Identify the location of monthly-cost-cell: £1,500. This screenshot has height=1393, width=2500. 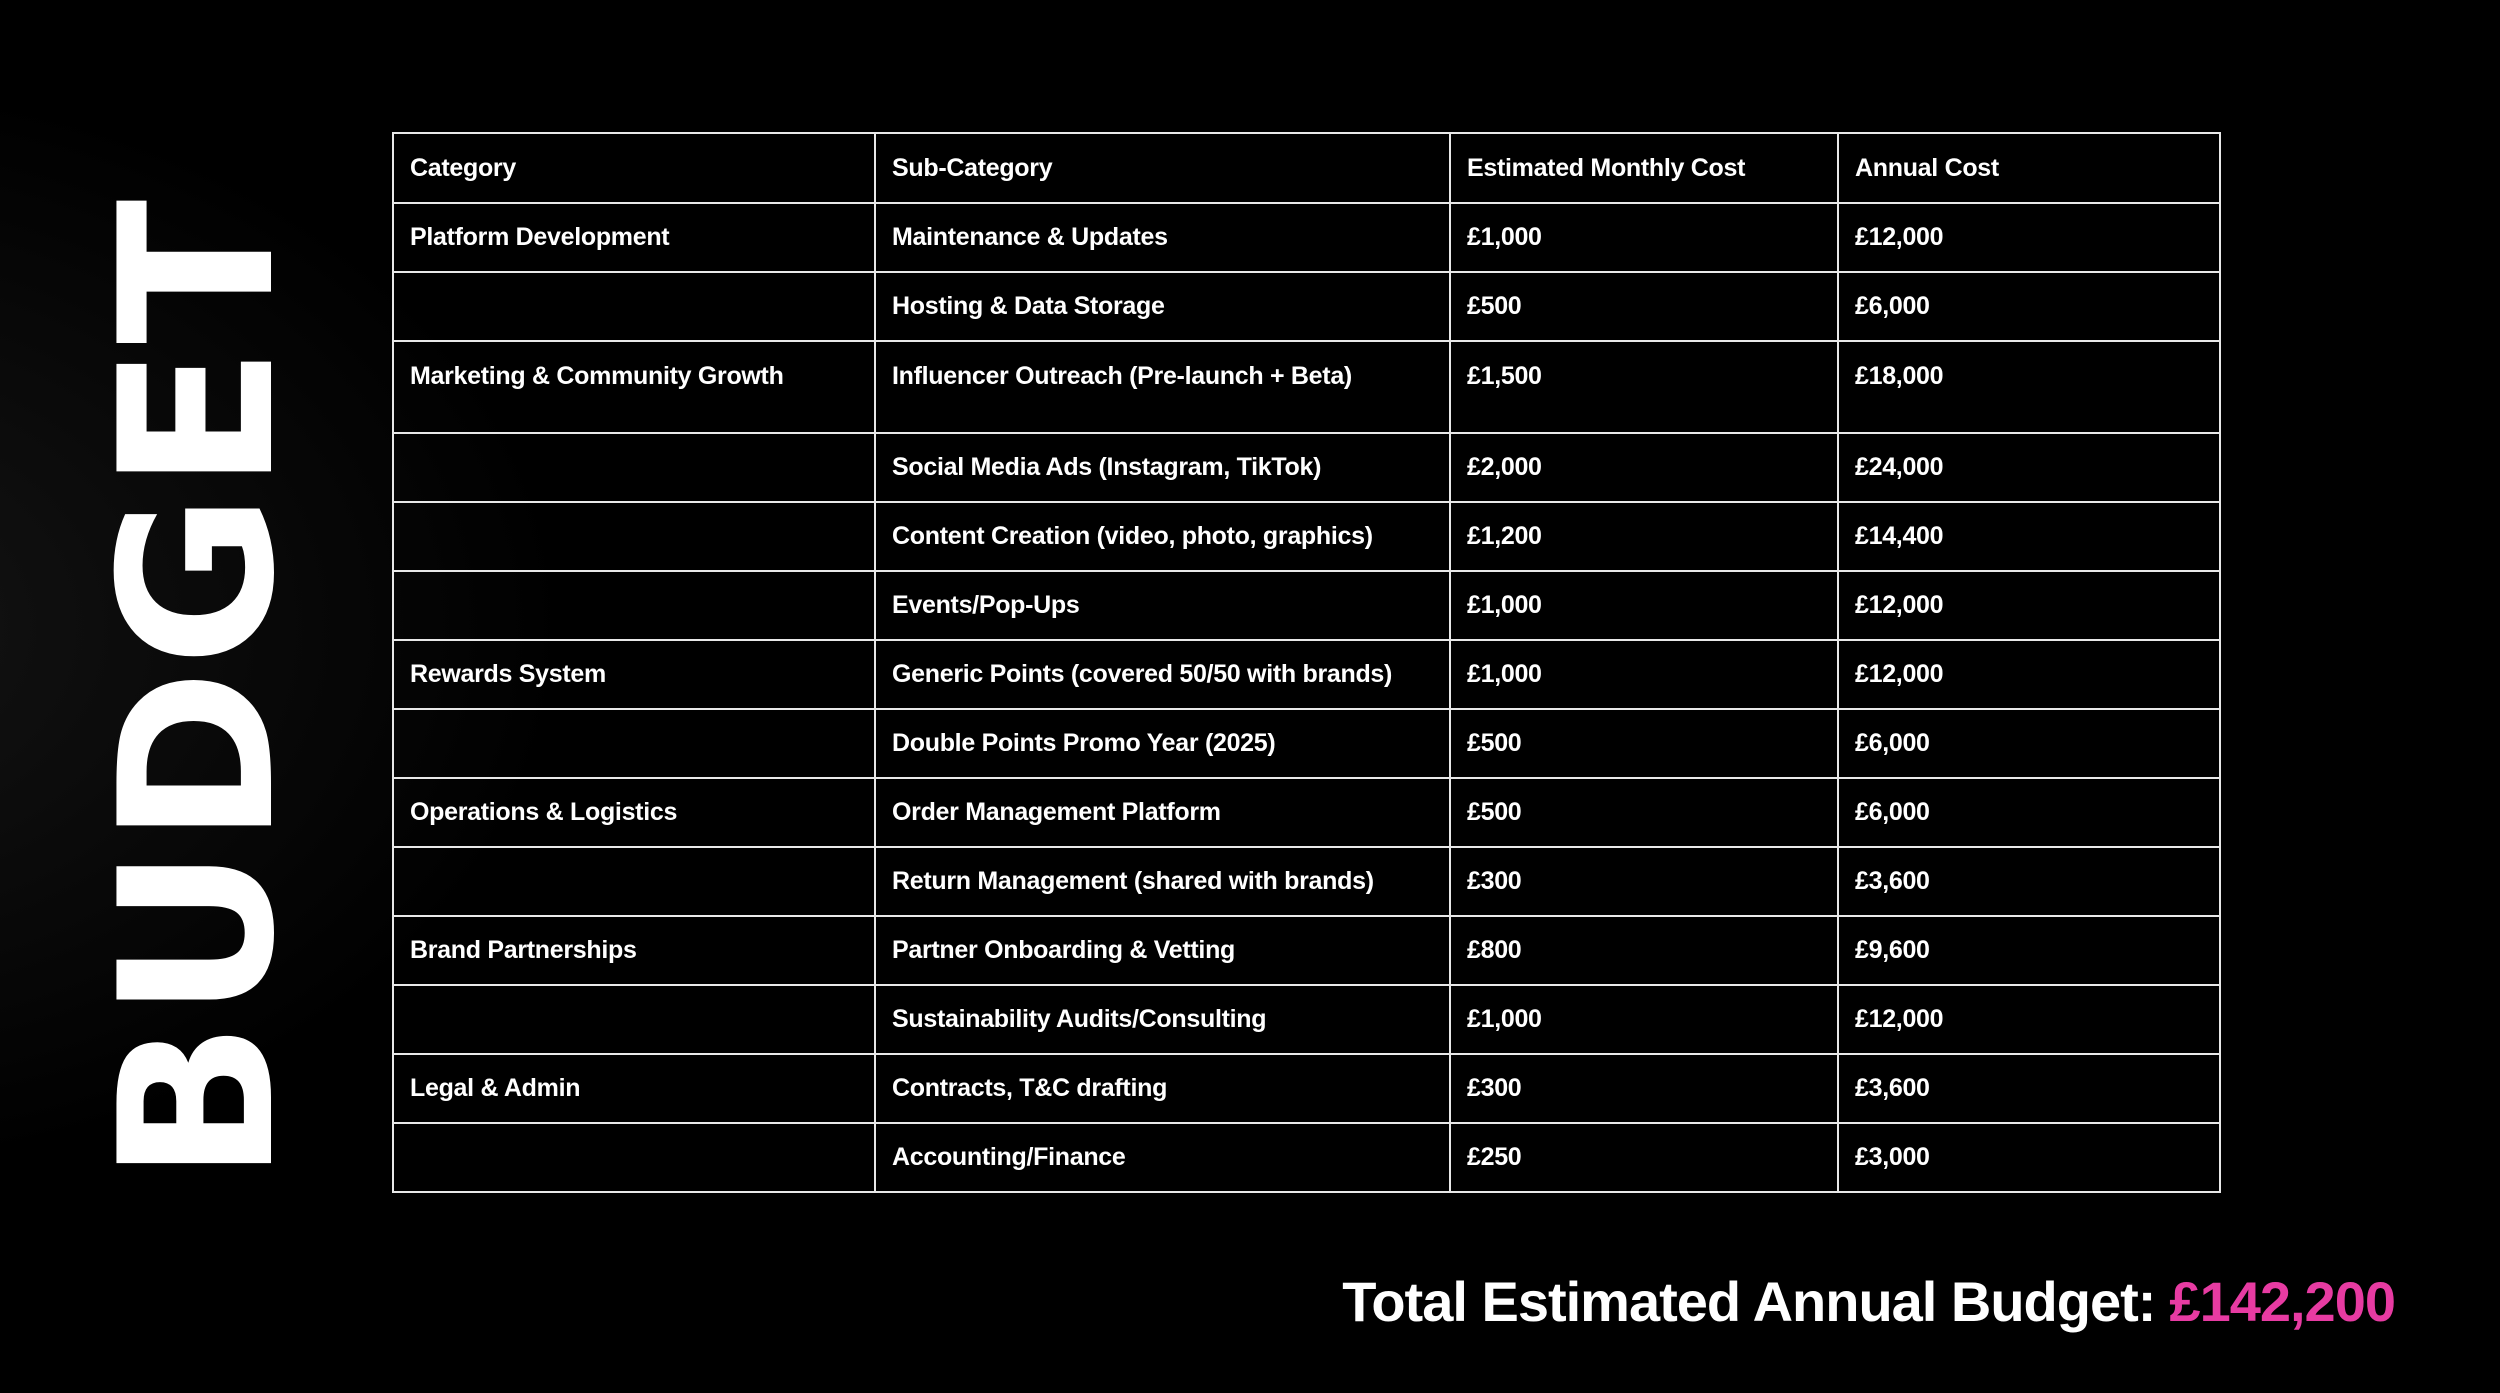
(1644, 387).